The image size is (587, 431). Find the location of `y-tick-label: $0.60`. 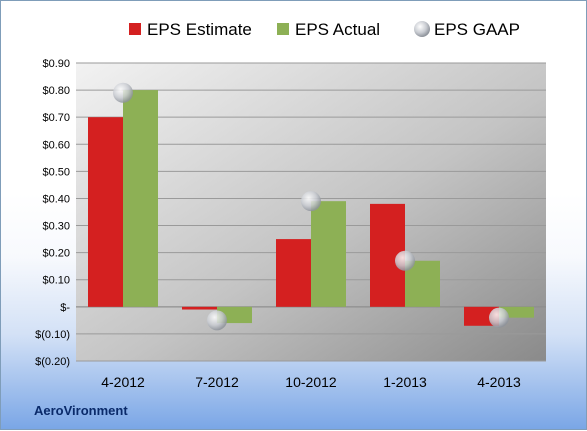

y-tick-label: $0.60 is located at coordinates (56, 145).